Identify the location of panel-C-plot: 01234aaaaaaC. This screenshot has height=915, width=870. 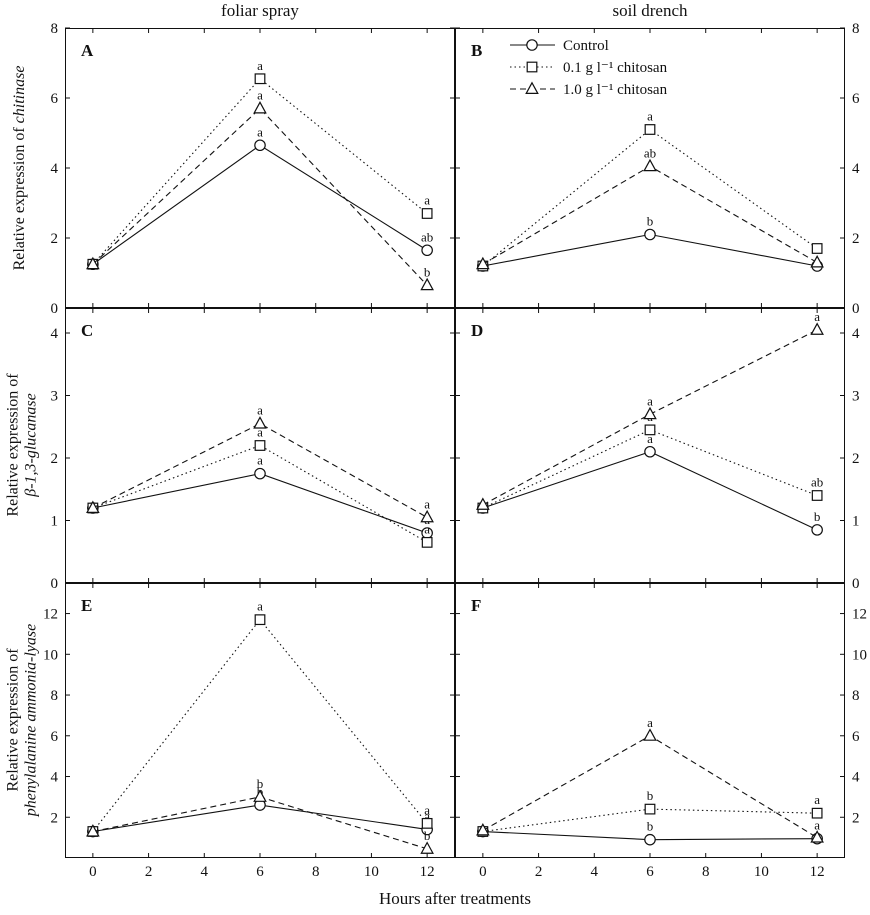
(253, 450).